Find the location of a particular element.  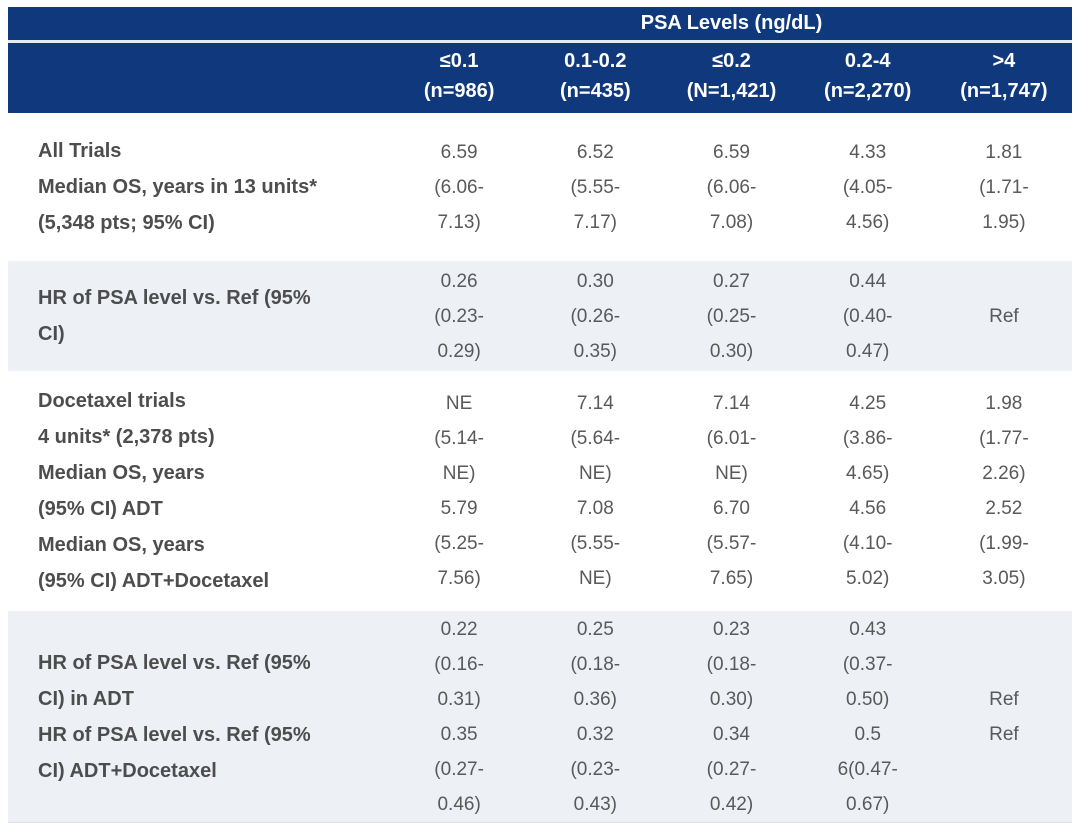

data-cell: 0.44 (0.40- 0.47) is located at coordinates (867, 316).